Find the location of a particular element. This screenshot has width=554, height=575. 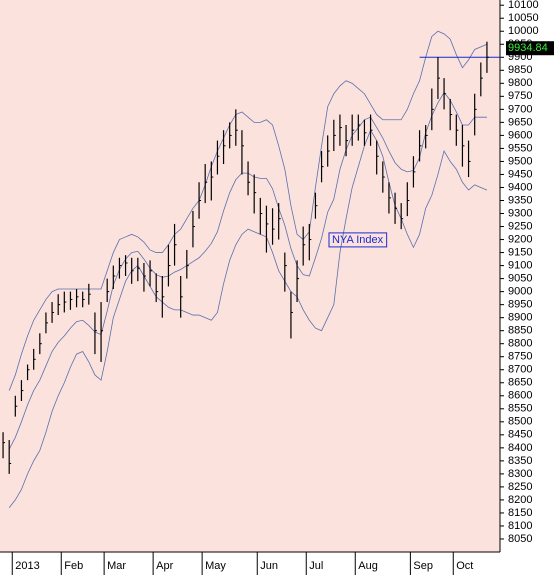

x-tick-label: Jul is located at coordinates (316, 566).